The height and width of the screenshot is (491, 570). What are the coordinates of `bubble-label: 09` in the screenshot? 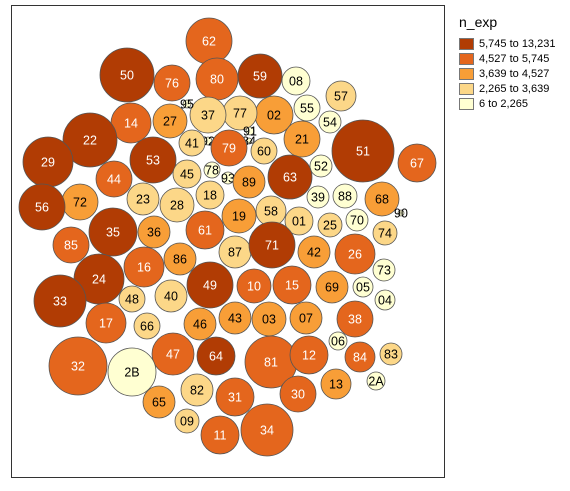 It's located at (187, 422).